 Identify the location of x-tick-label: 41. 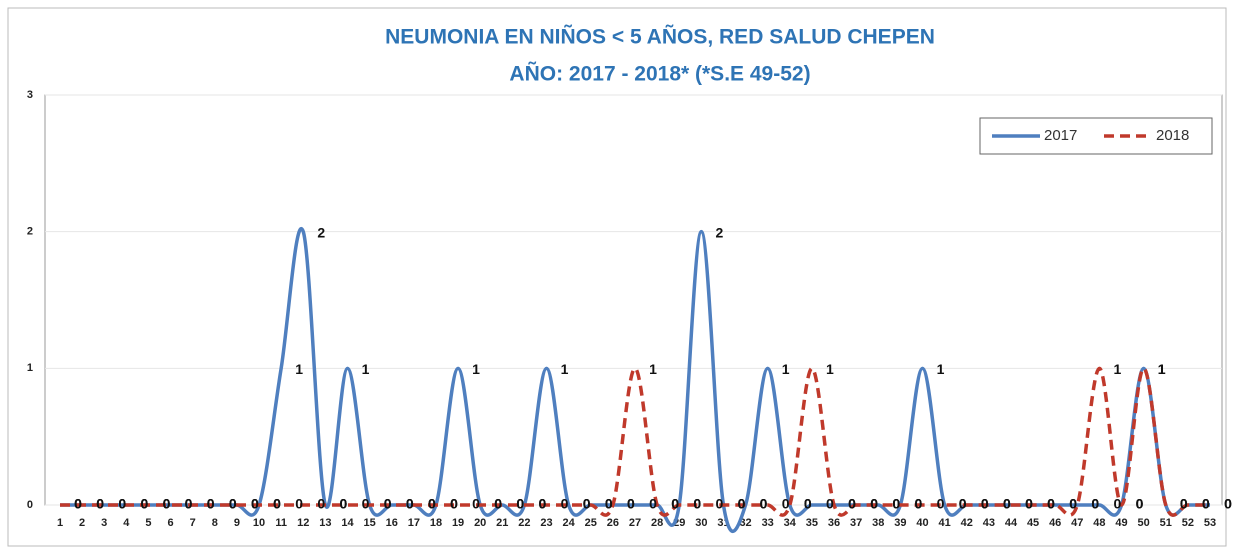
(944, 523).